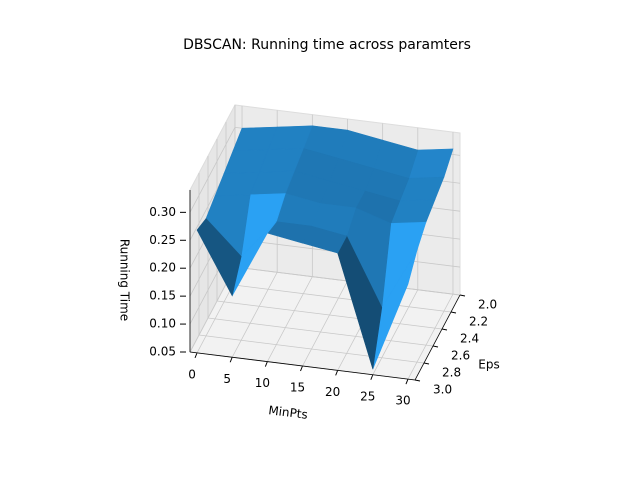 This screenshot has width=640, height=480. Describe the element at coordinates (442, 390) in the screenshot. I see `y-tick-label: 3.0` at that location.